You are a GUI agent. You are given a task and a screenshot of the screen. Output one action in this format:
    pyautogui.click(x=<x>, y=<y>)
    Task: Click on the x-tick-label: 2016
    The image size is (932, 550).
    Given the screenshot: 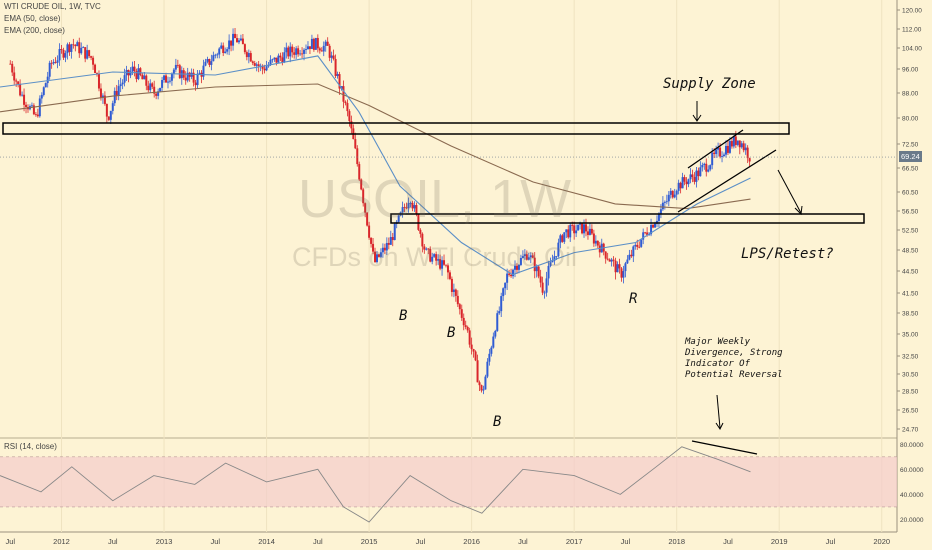 What is the action you would take?
    pyautogui.click(x=471, y=541)
    